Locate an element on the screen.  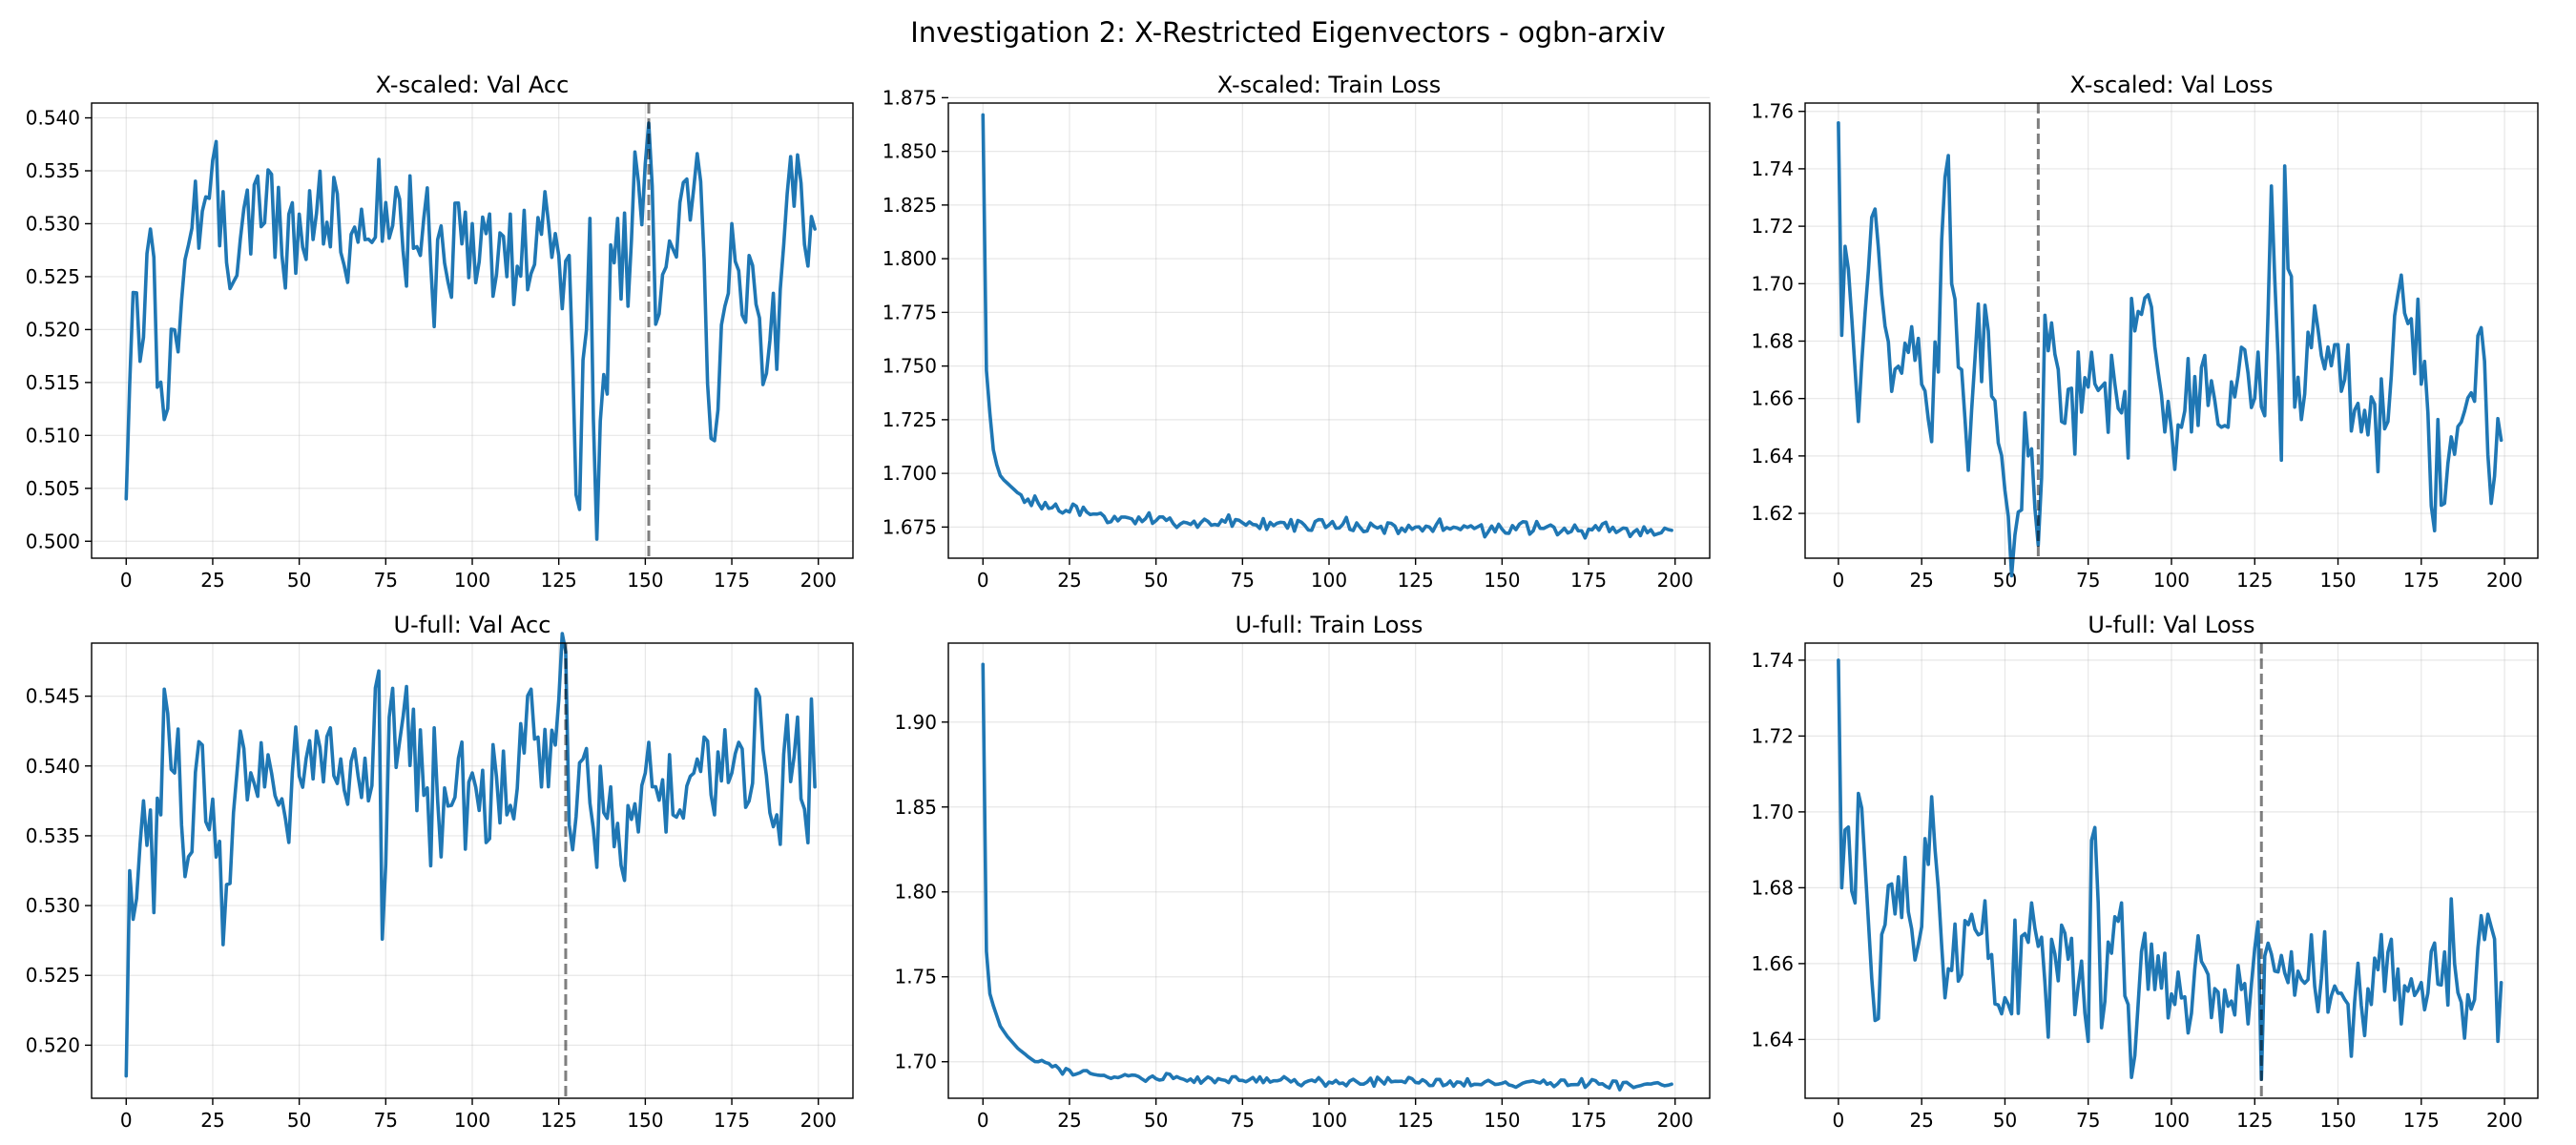
y-tick-label: 1.875 is located at coordinates (910, 97).